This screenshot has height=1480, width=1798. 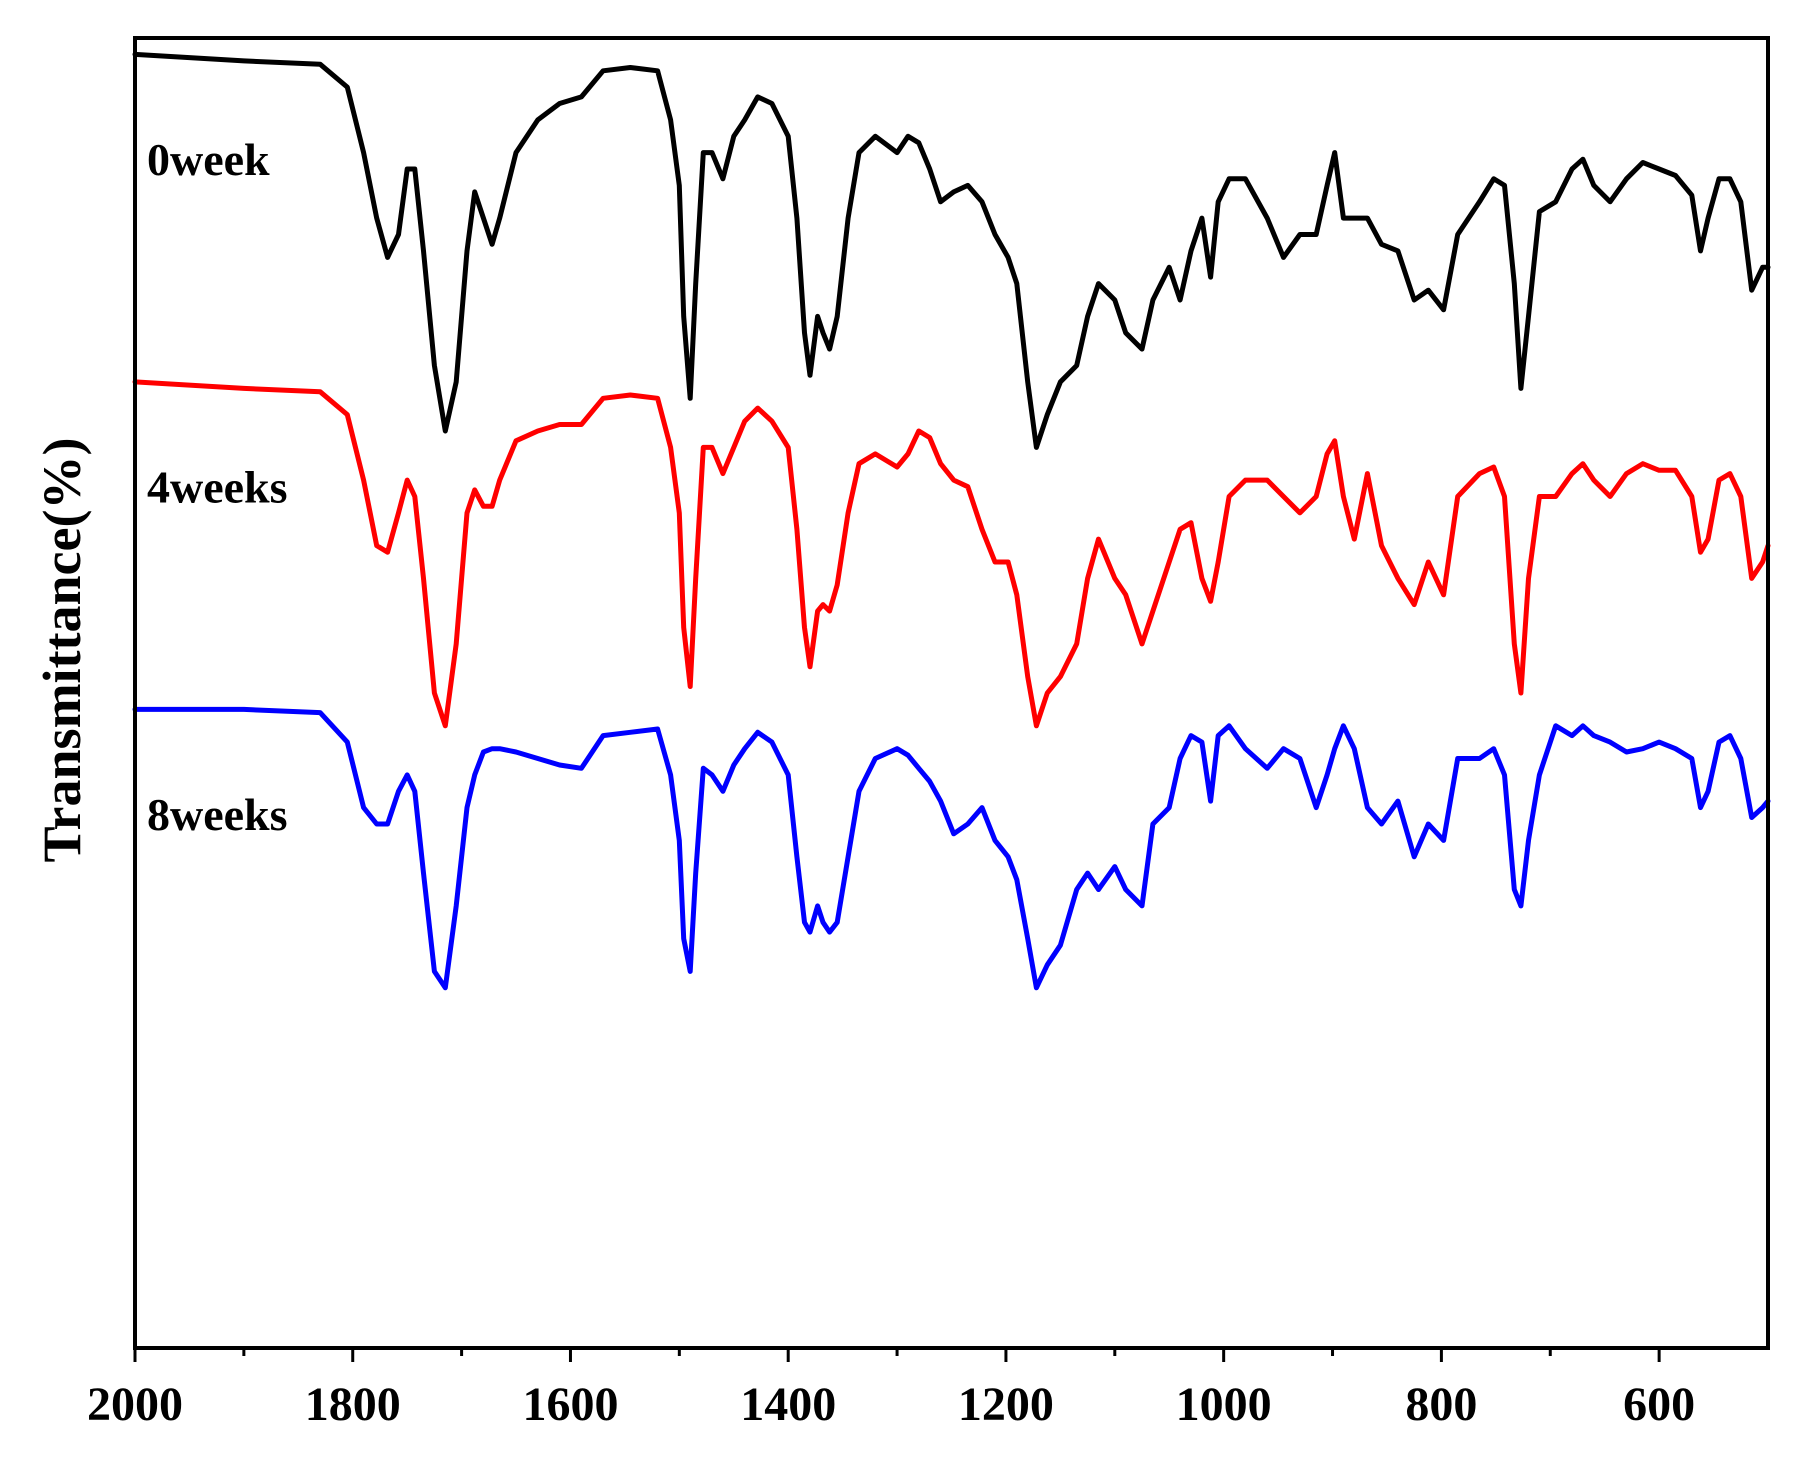 What do you see at coordinates (1006, 1404) in the screenshot?
I see `x-tick-label: 1200` at bounding box center [1006, 1404].